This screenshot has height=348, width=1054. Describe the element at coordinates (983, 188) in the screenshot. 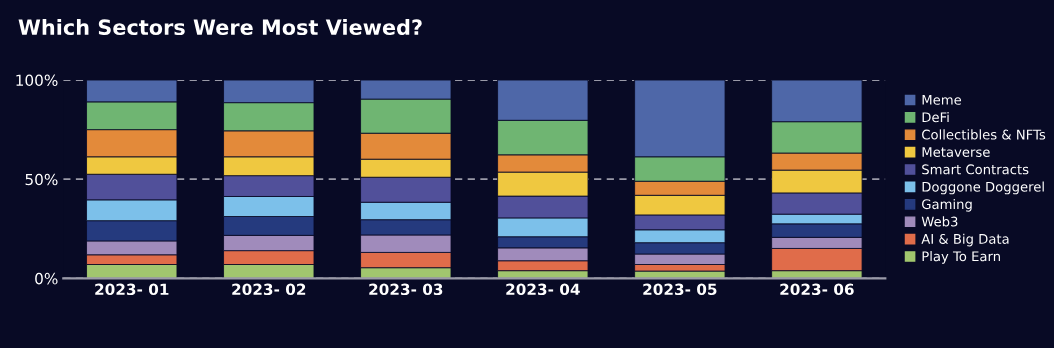

I see `legend-label: Doggone Doggerel` at that location.